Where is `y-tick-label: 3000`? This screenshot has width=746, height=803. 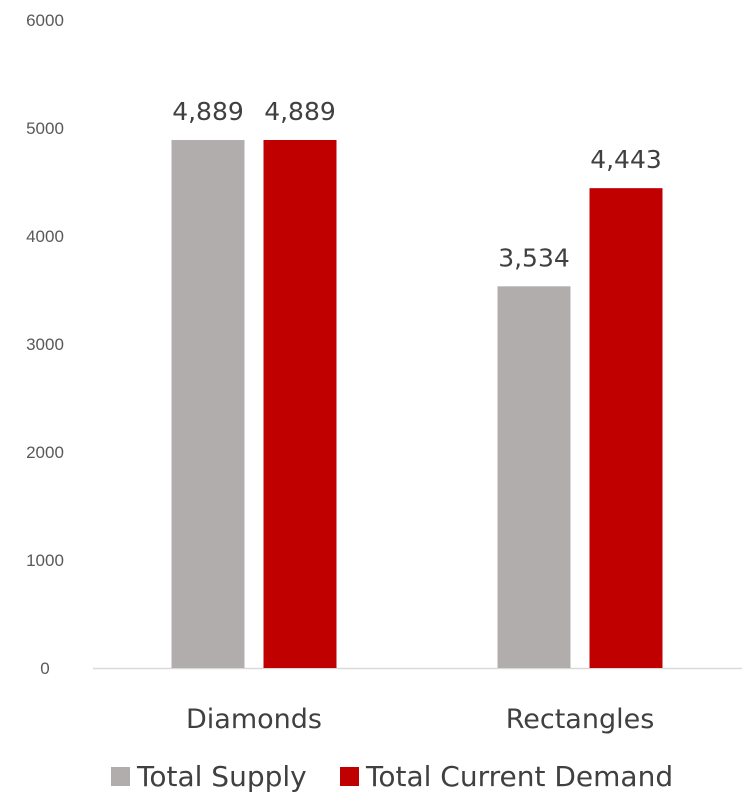
y-tick-label: 3000 is located at coordinates (45, 344).